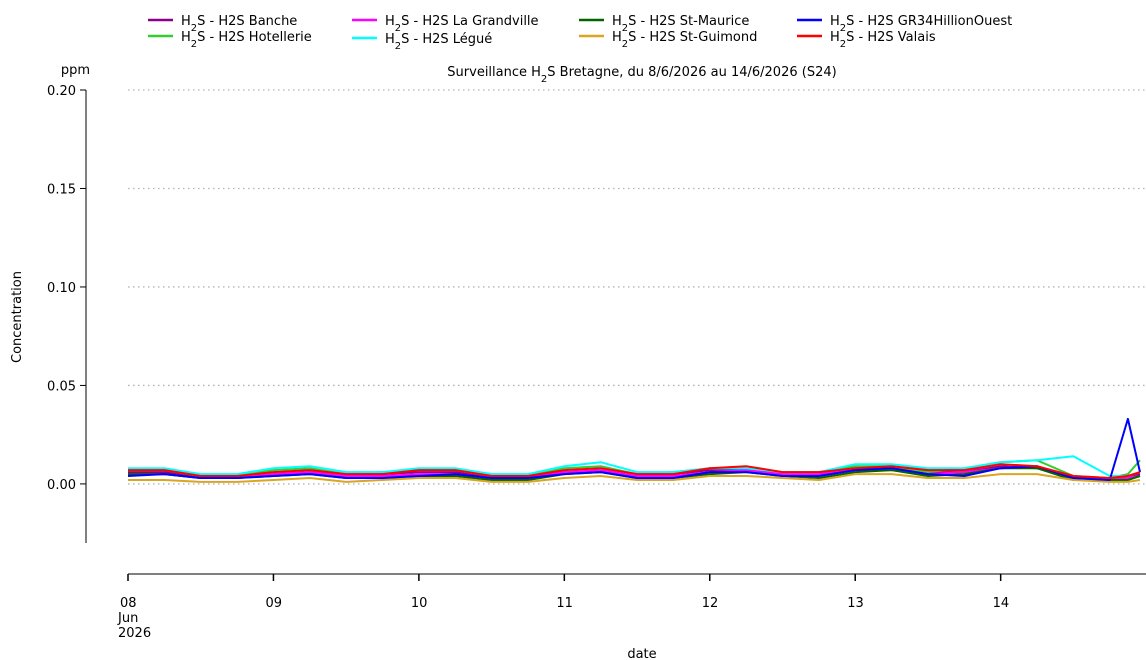  What do you see at coordinates (61, 386) in the screenshot?
I see `y-tick-label: 0.05` at bounding box center [61, 386].